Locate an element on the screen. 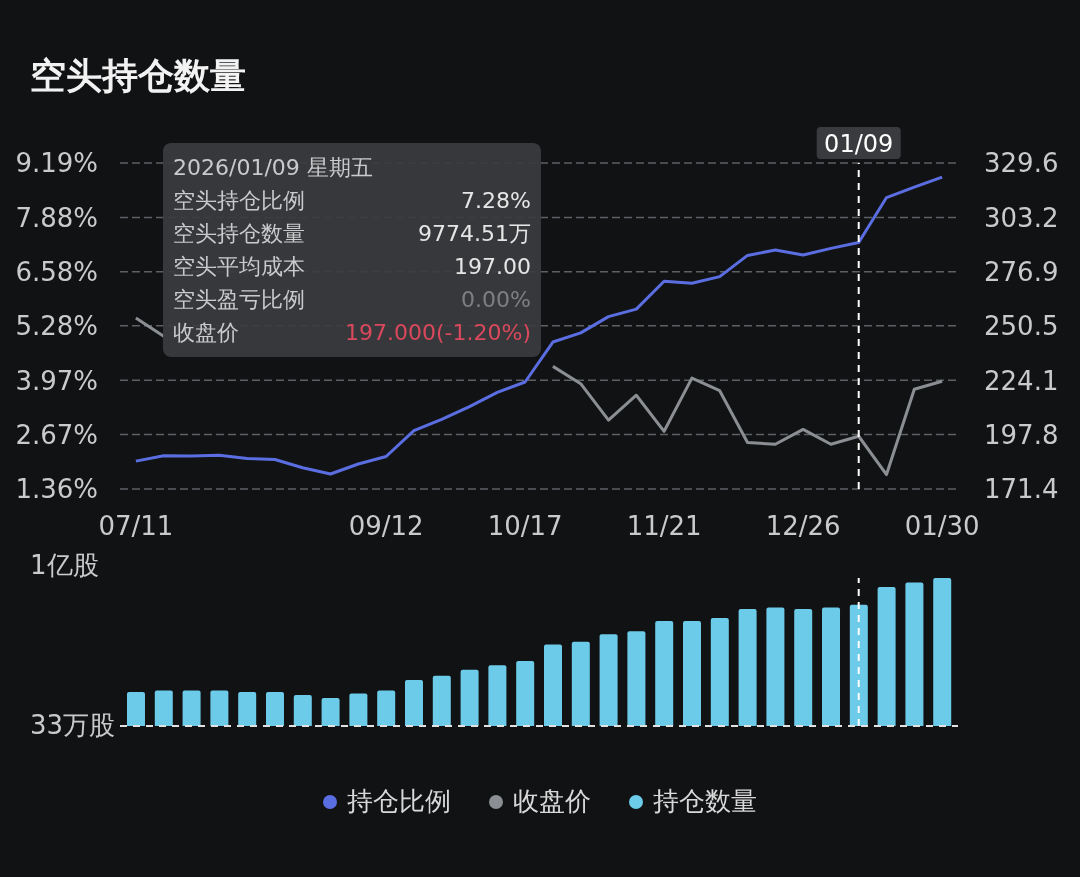  ref-line-label: 01/09 is located at coordinates (859, 144).